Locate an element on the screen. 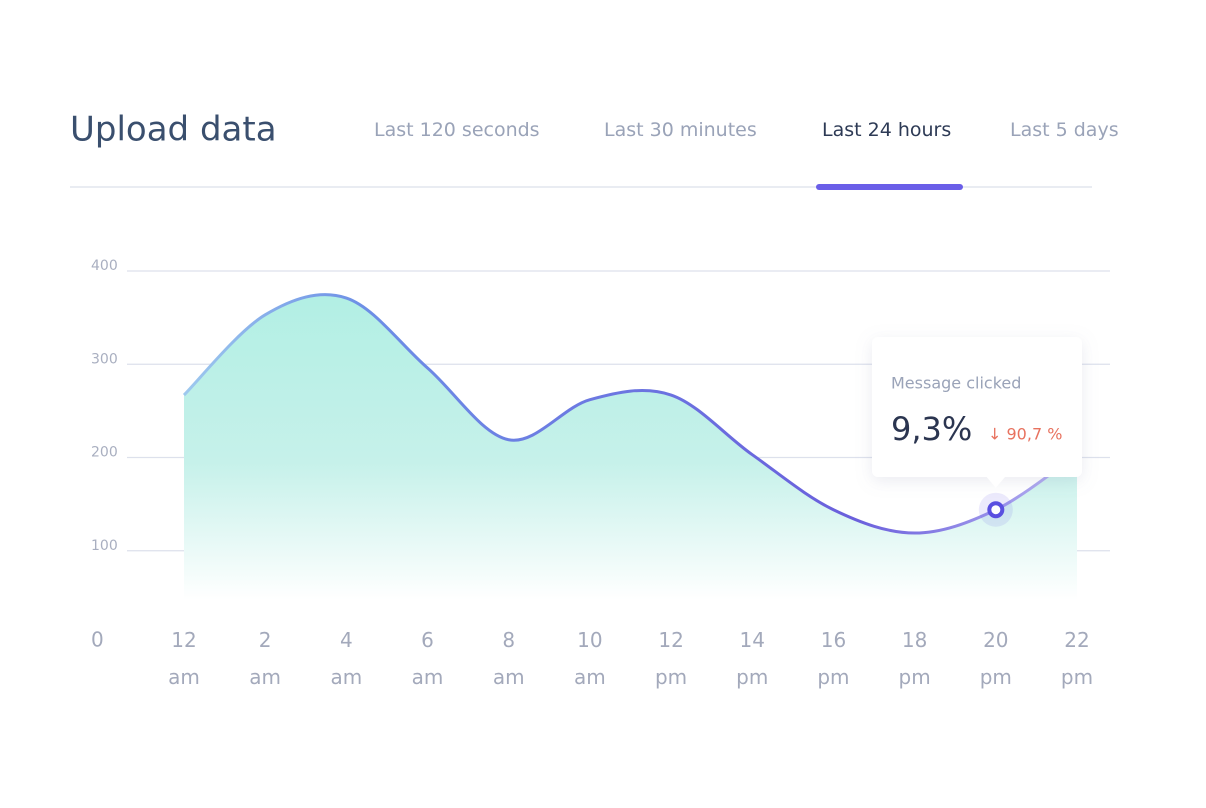 The height and width of the screenshot is (808, 1206). x-tick-label: 12 pm is located at coordinates (671, 658).